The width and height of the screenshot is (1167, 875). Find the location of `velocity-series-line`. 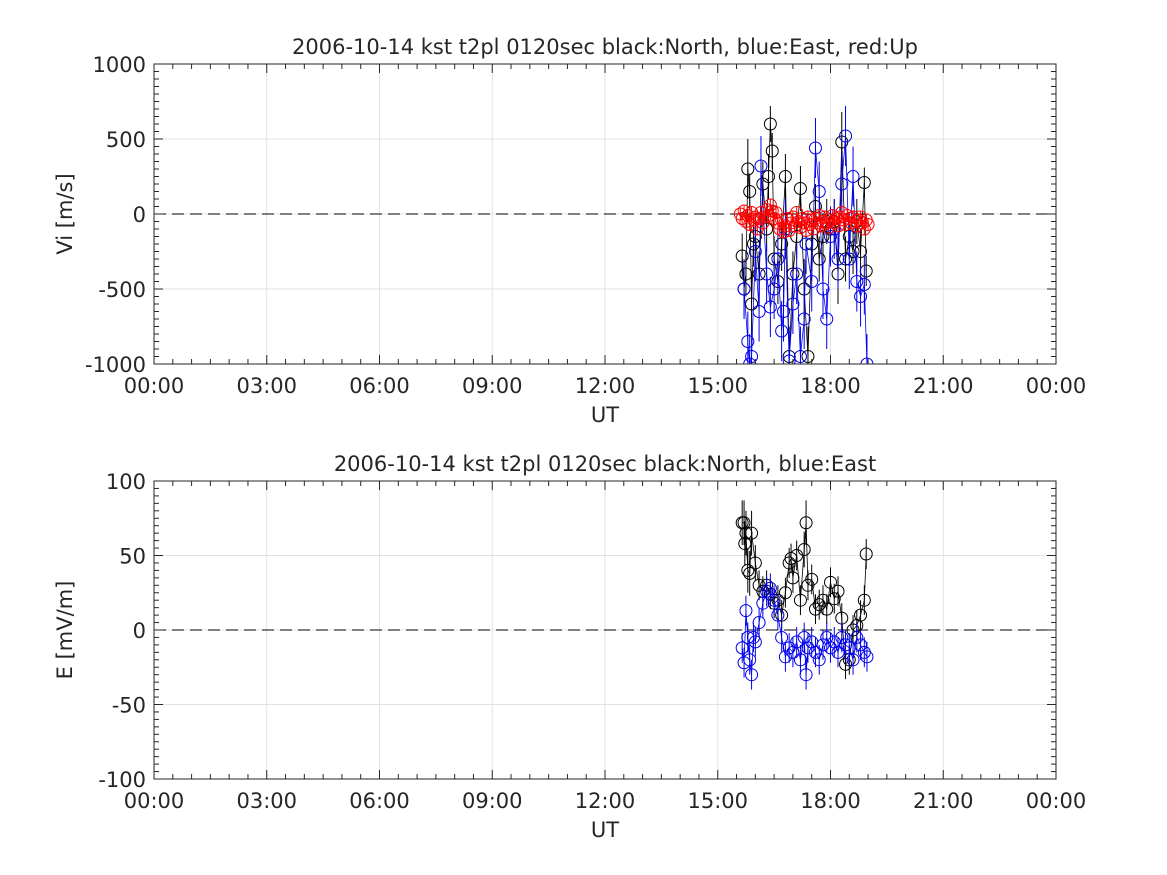

velocity-series-line is located at coordinates (804, 240).